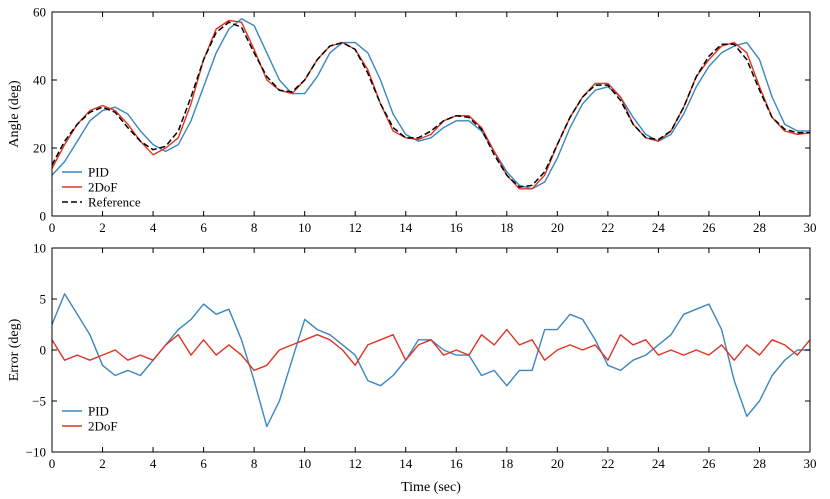 Image resolution: width=830 pixels, height=499 pixels. I want to click on y-tick-label: −10, so click(36, 452).